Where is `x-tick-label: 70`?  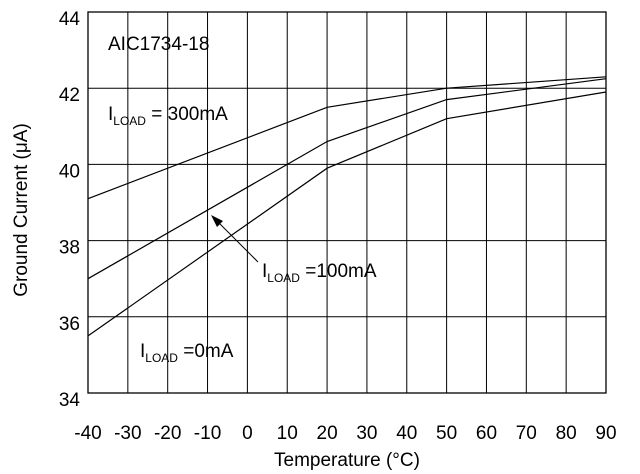
x-tick-label: 70 is located at coordinates (526, 433).